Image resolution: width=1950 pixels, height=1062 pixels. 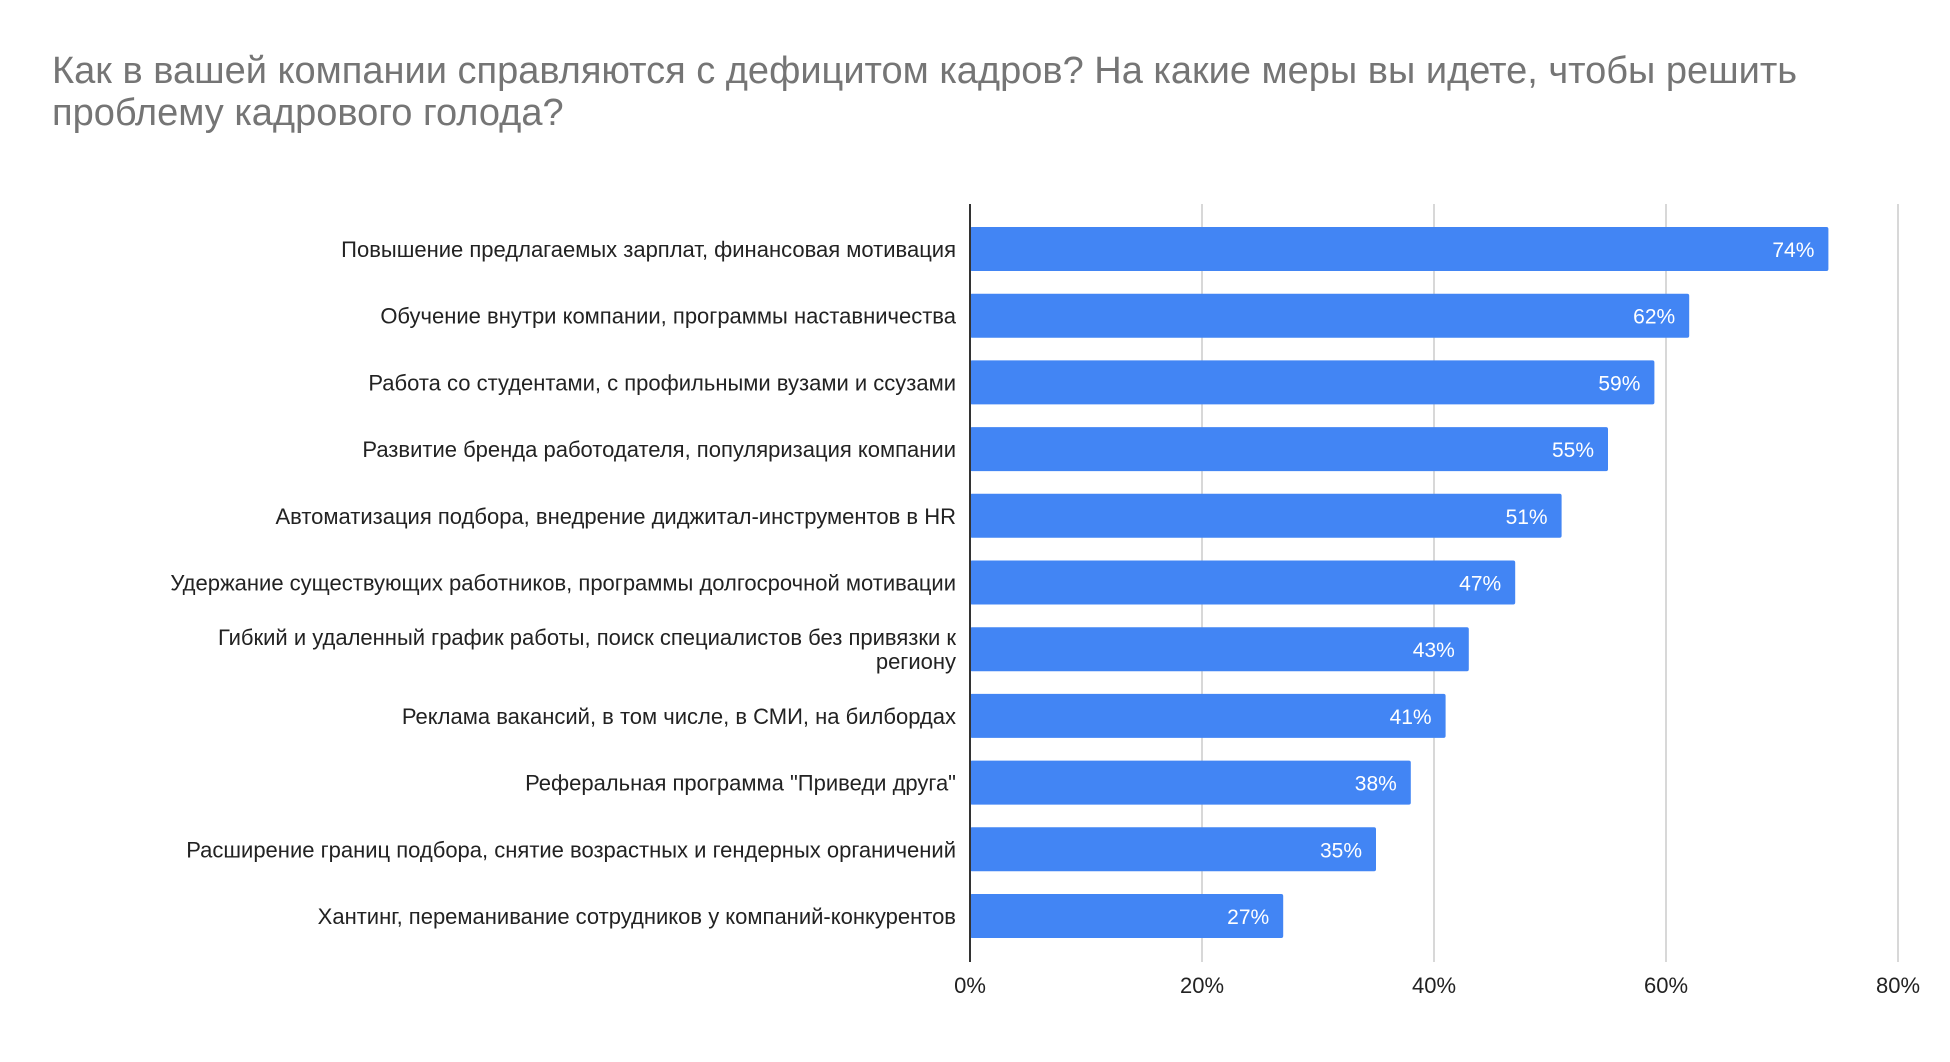 I want to click on bar-value-label: 47%, so click(x=1480, y=584).